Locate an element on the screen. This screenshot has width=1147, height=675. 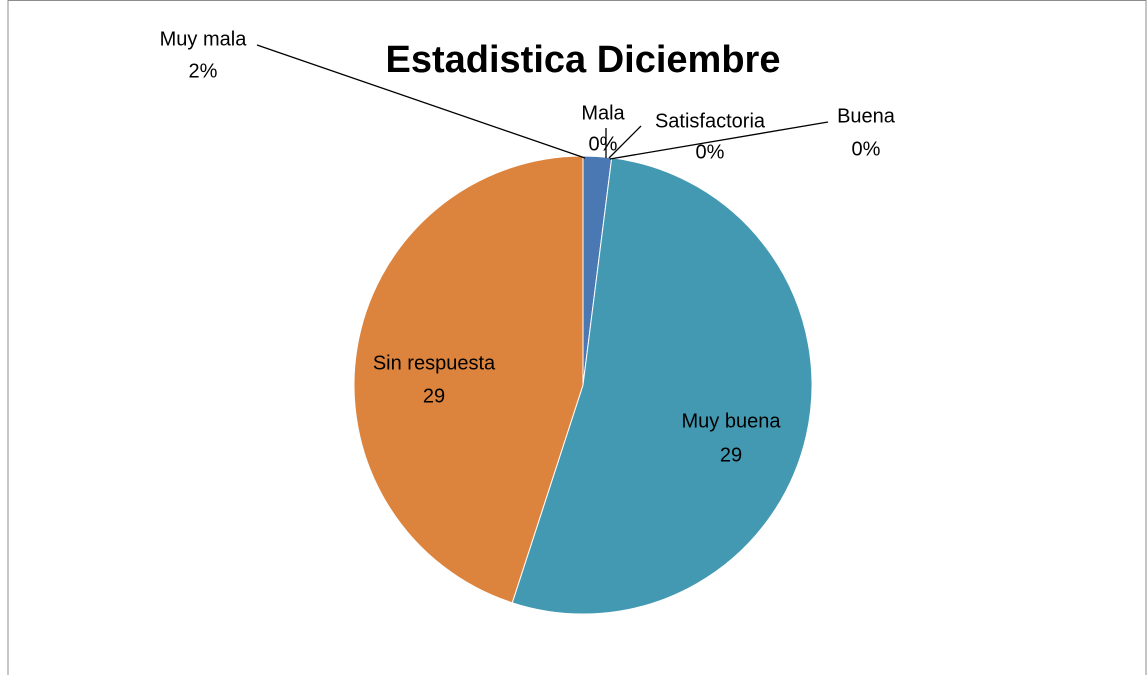
data-label-name: Mala is located at coordinates (603, 113).